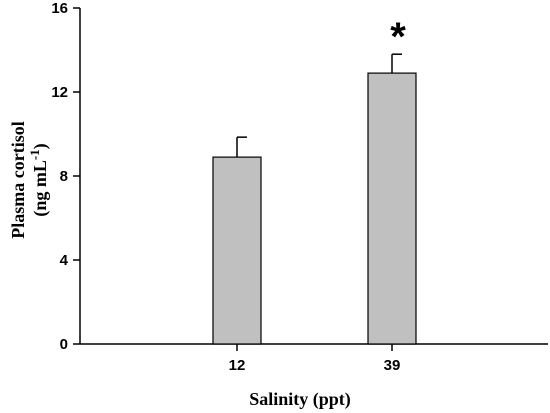 The image size is (550, 413). I want to click on y-axis-unit-sup: -1, so click(34, 154).